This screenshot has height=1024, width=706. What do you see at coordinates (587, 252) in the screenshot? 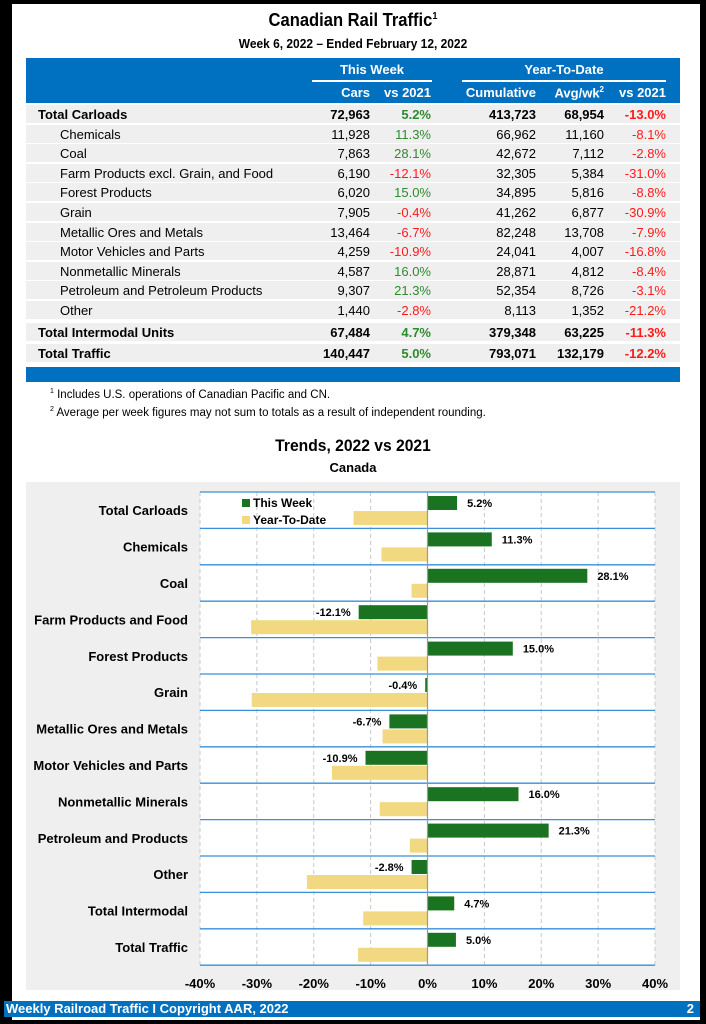
I see `cell-avg: 4,007` at bounding box center [587, 252].